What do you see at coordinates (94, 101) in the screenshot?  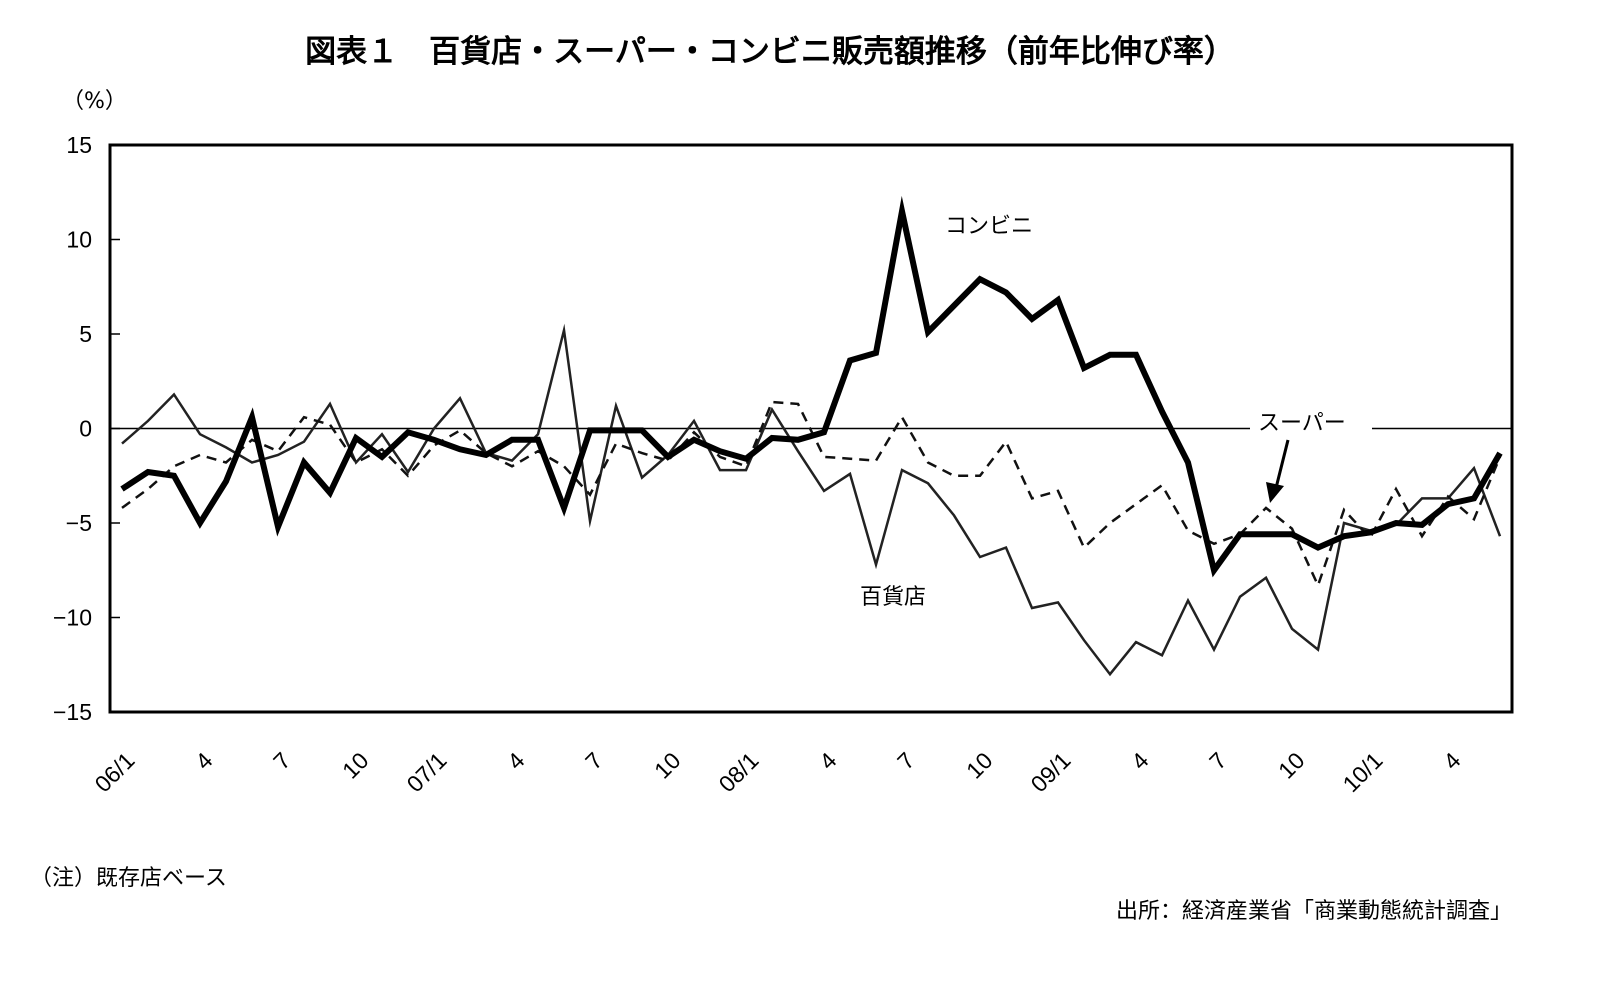 I see `y-axis-unit: （%）` at bounding box center [94, 101].